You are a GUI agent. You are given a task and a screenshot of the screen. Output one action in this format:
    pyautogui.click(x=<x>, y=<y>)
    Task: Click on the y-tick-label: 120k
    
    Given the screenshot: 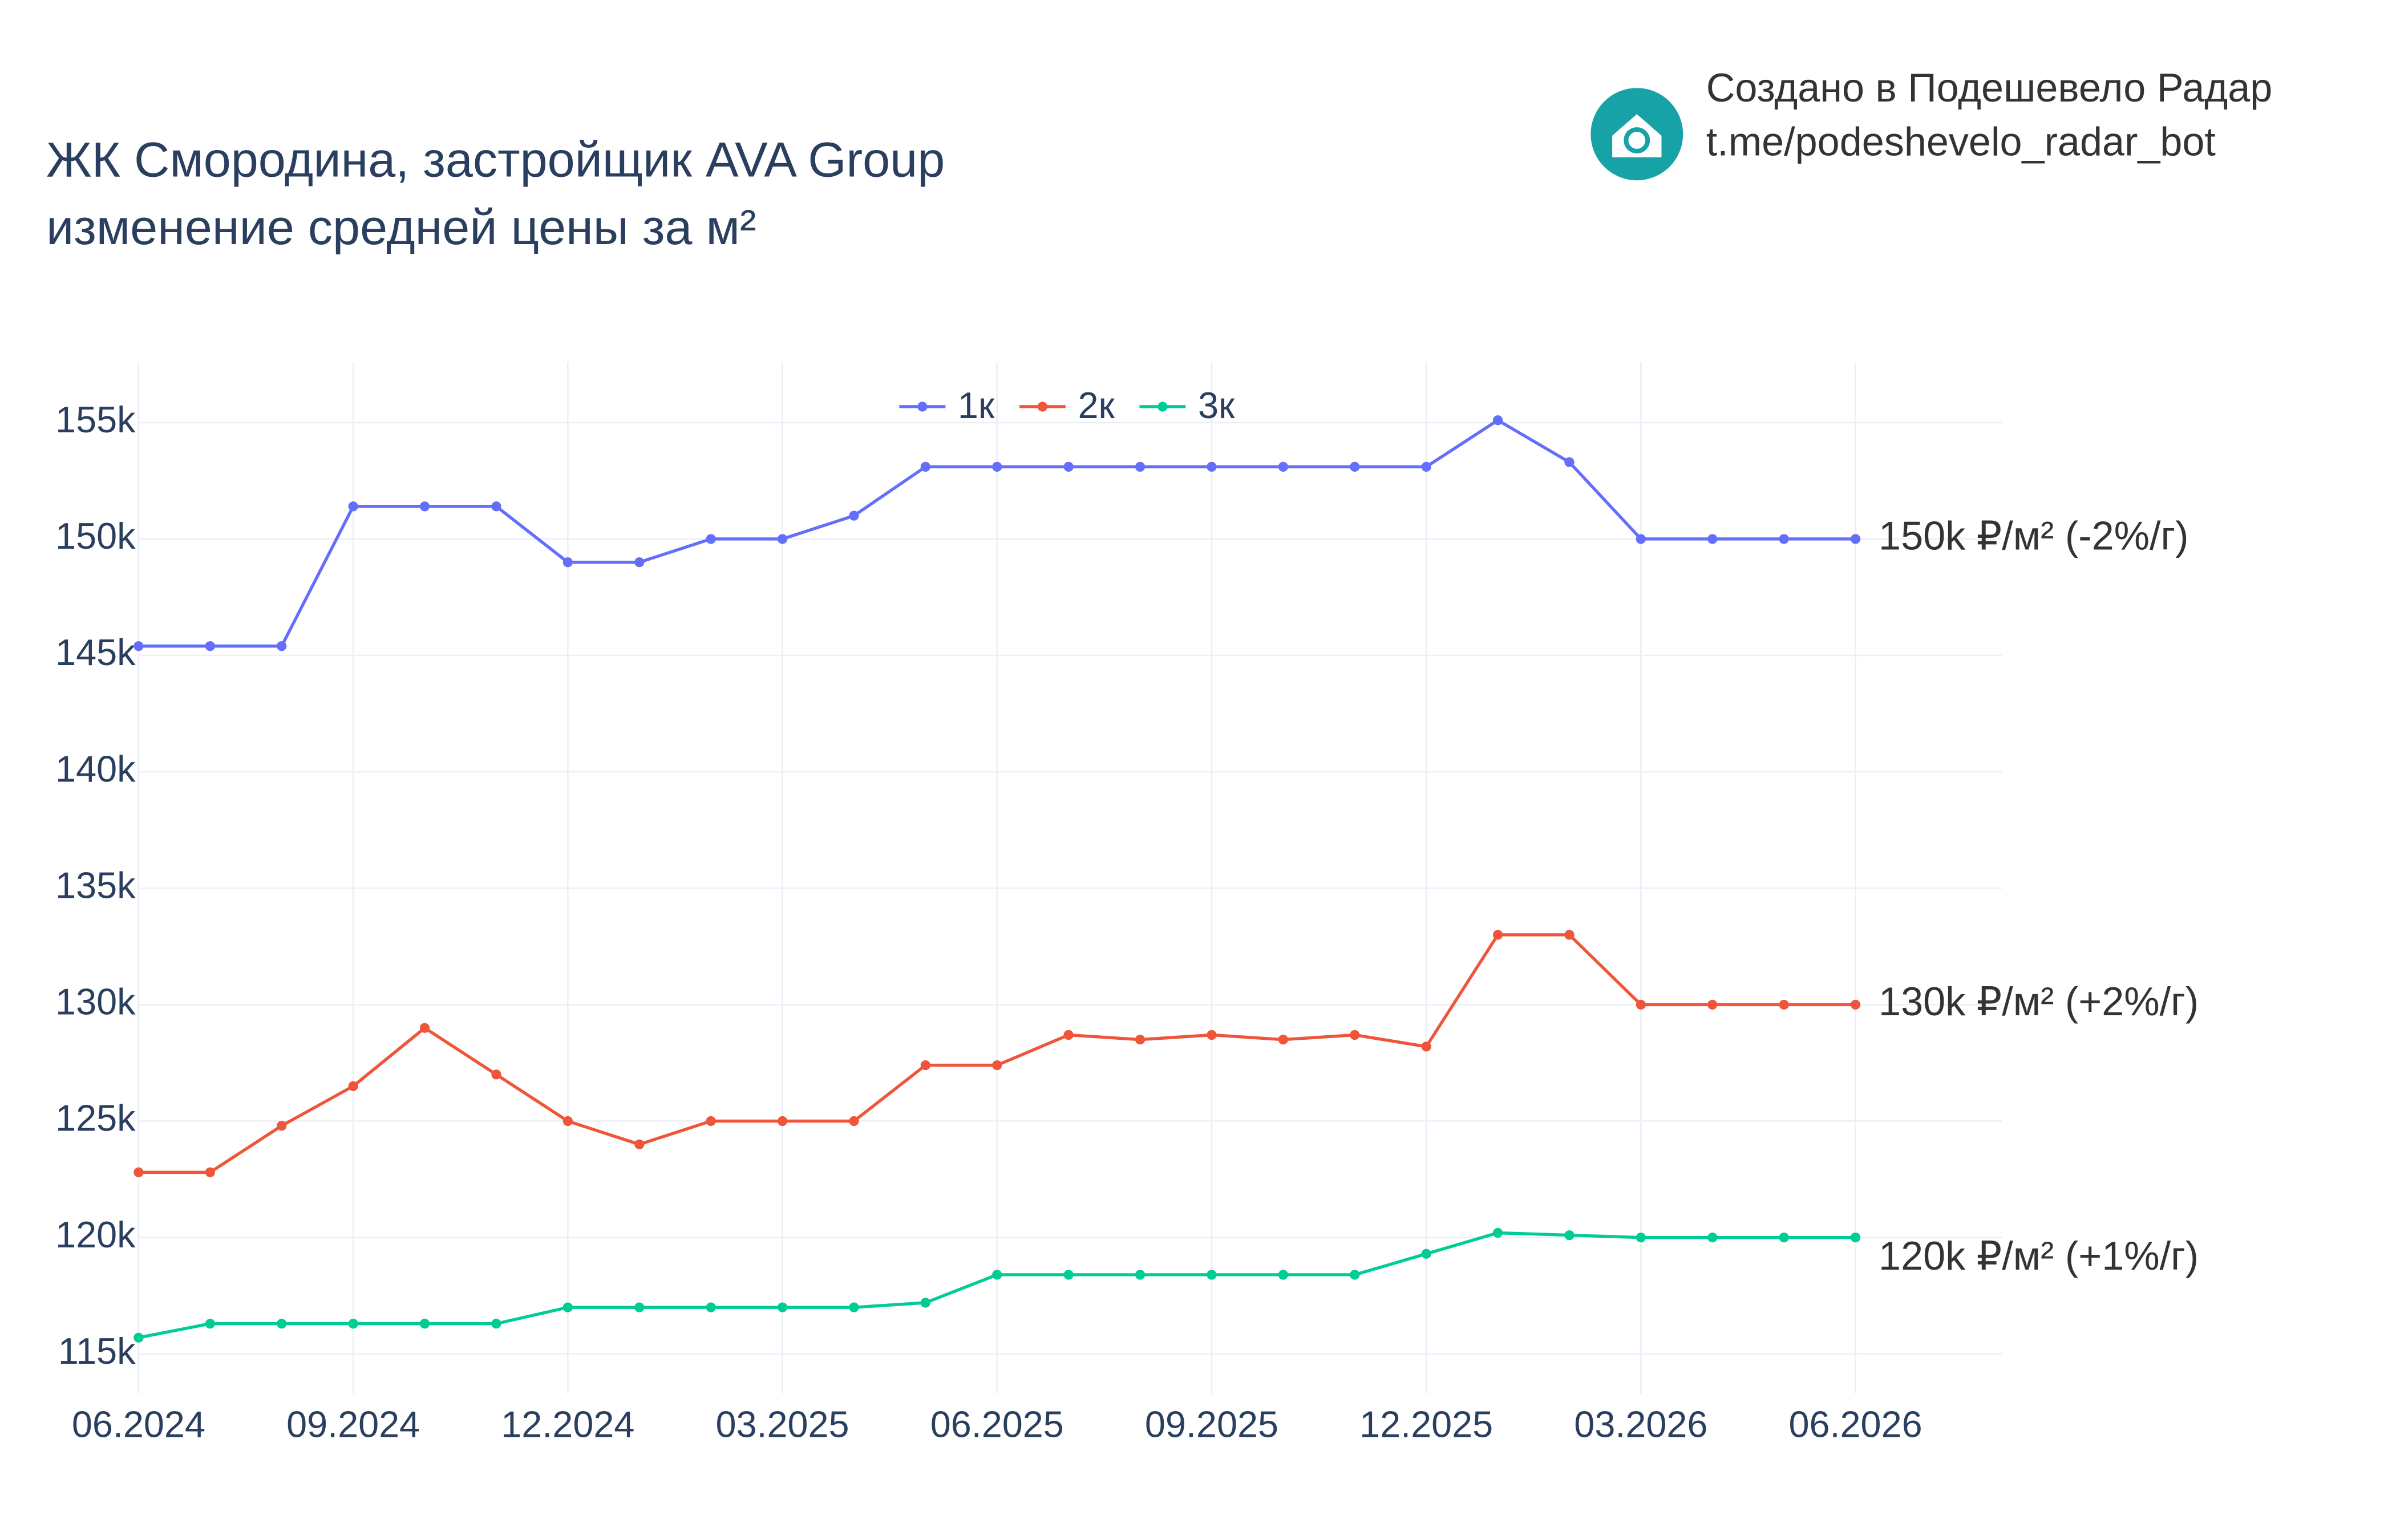 What is the action you would take?
    pyautogui.click(x=95, y=1235)
    